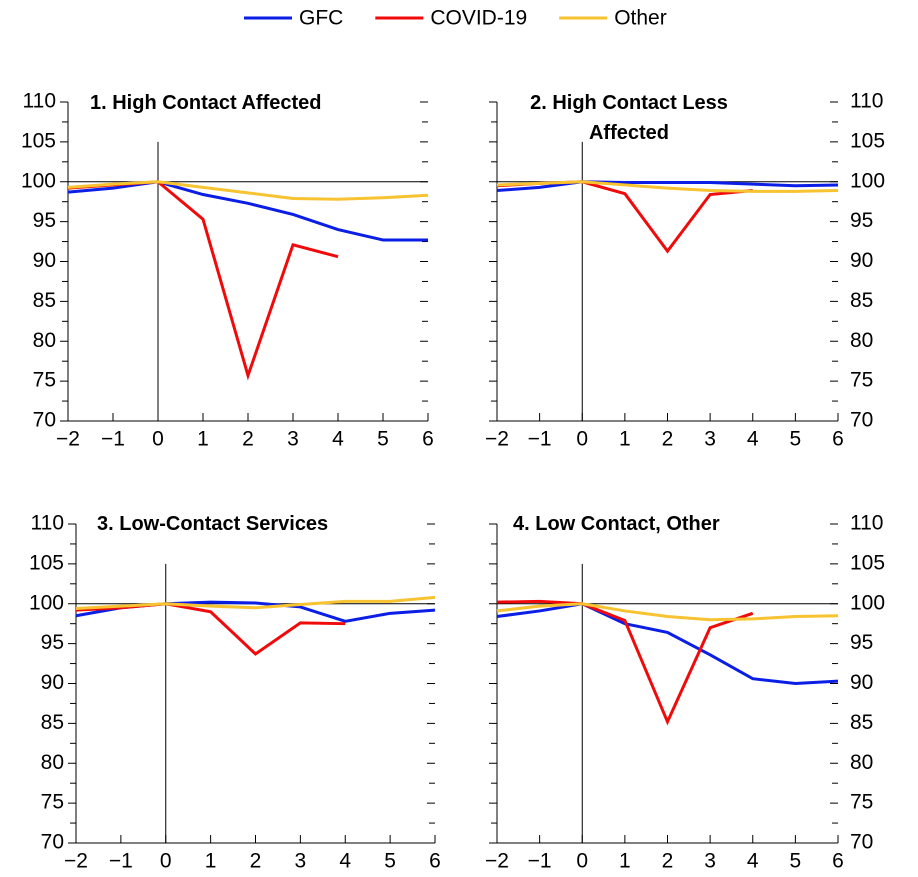  What do you see at coordinates (629, 118) in the screenshot?
I see `panel-title: 2. High Contact Less Affected` at bounding box center [629, 118].